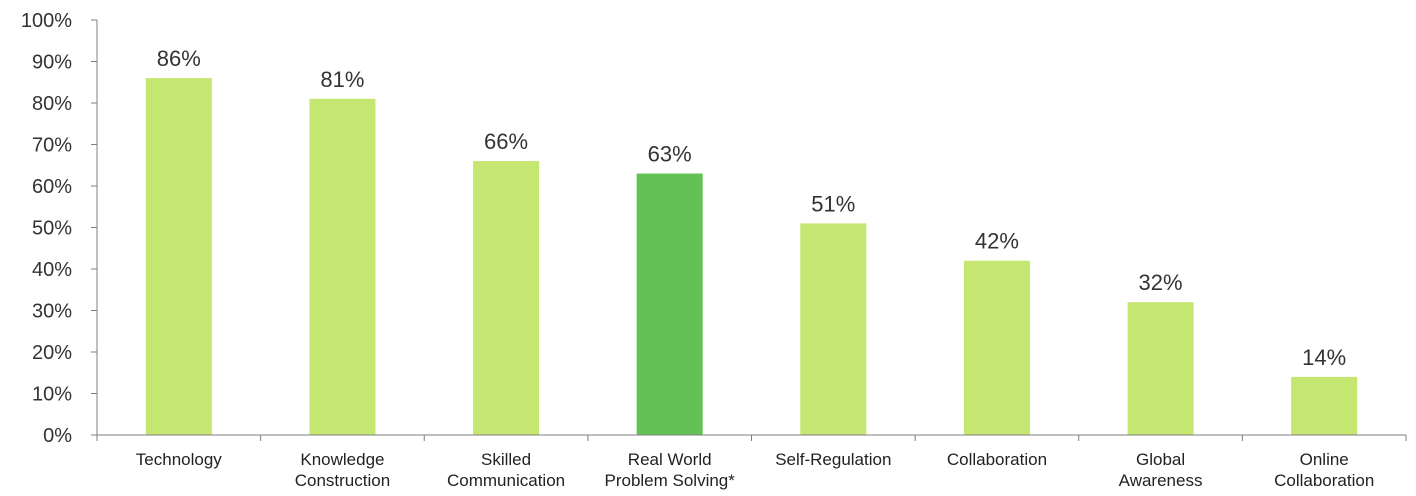 This screenshot has height=496, width=1416. Describe the element at coordinates (52, 146) in the screenshot. I see `y-tick-label: 70%` at that location.